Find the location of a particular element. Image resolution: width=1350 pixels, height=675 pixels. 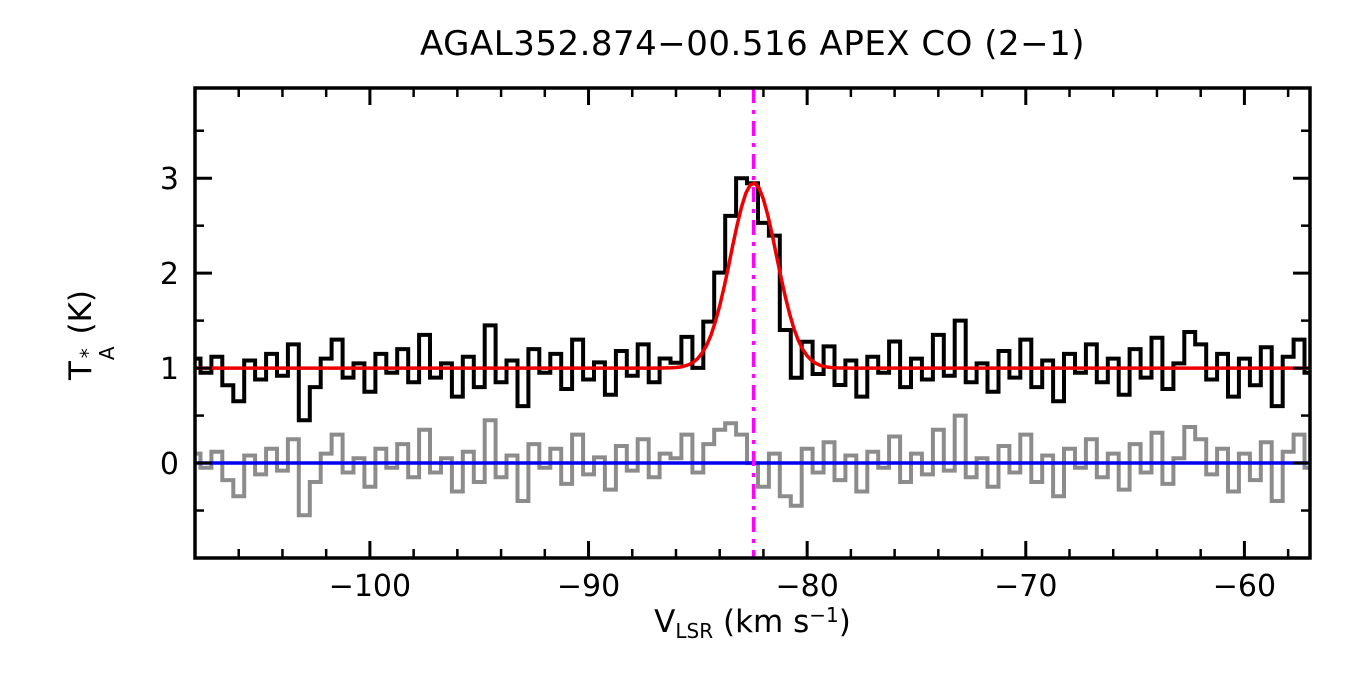

x-label-unit-post: ) is located at coordinates (844, 622).